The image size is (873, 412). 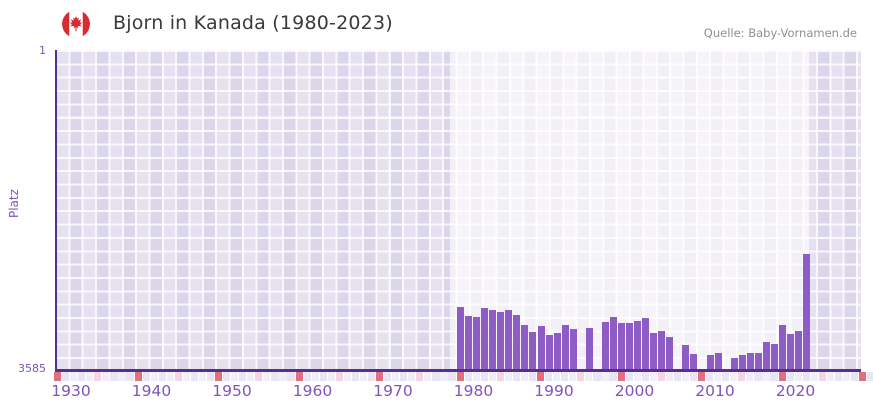 I want to click on bar-1993, so click(x=565, y=346).